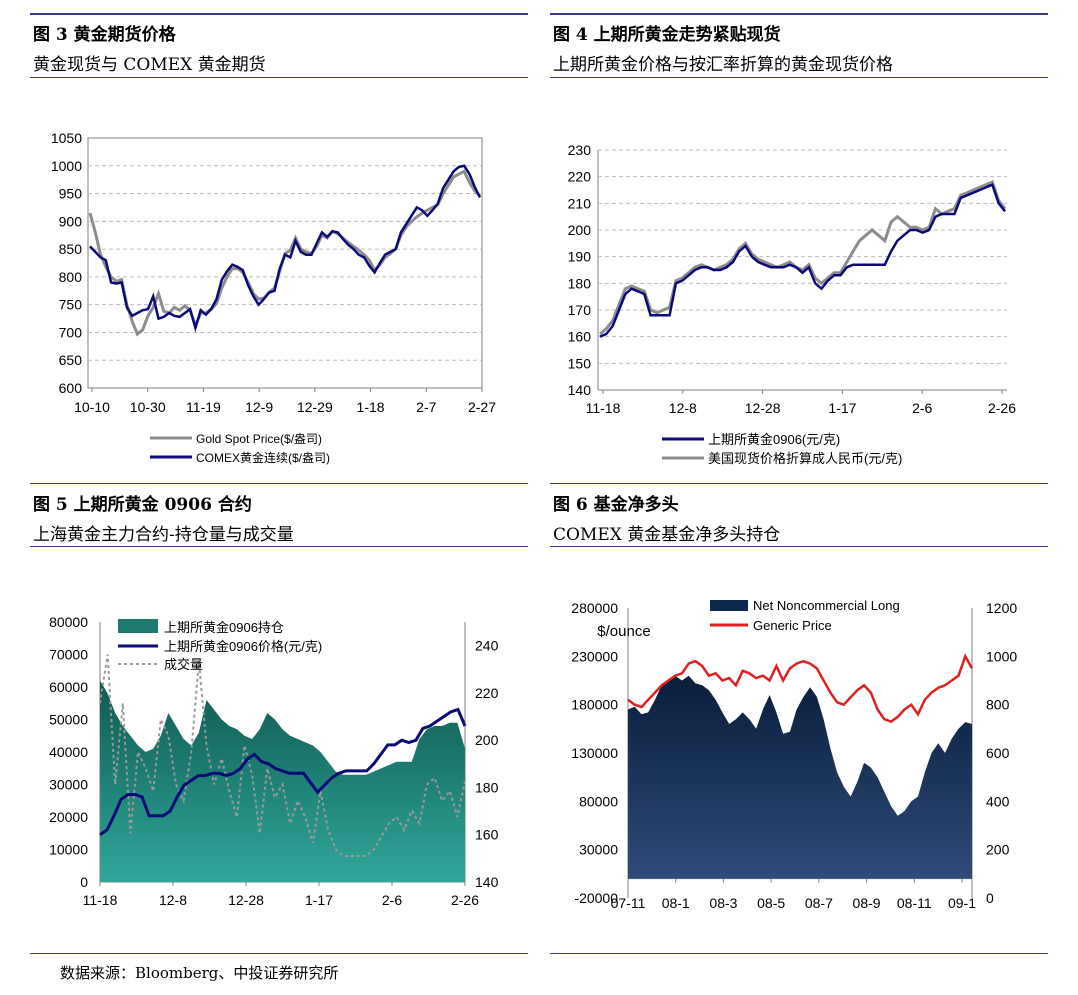 This screenshot has height=995, width=1078. I want to click on y-tick-label: 190, so click(580, 257).